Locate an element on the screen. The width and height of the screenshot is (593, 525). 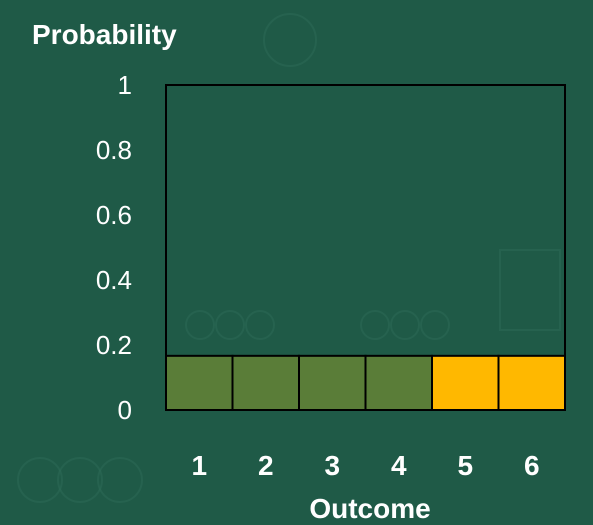
y-tick-label: 1 is located at coordinates (125, 85).